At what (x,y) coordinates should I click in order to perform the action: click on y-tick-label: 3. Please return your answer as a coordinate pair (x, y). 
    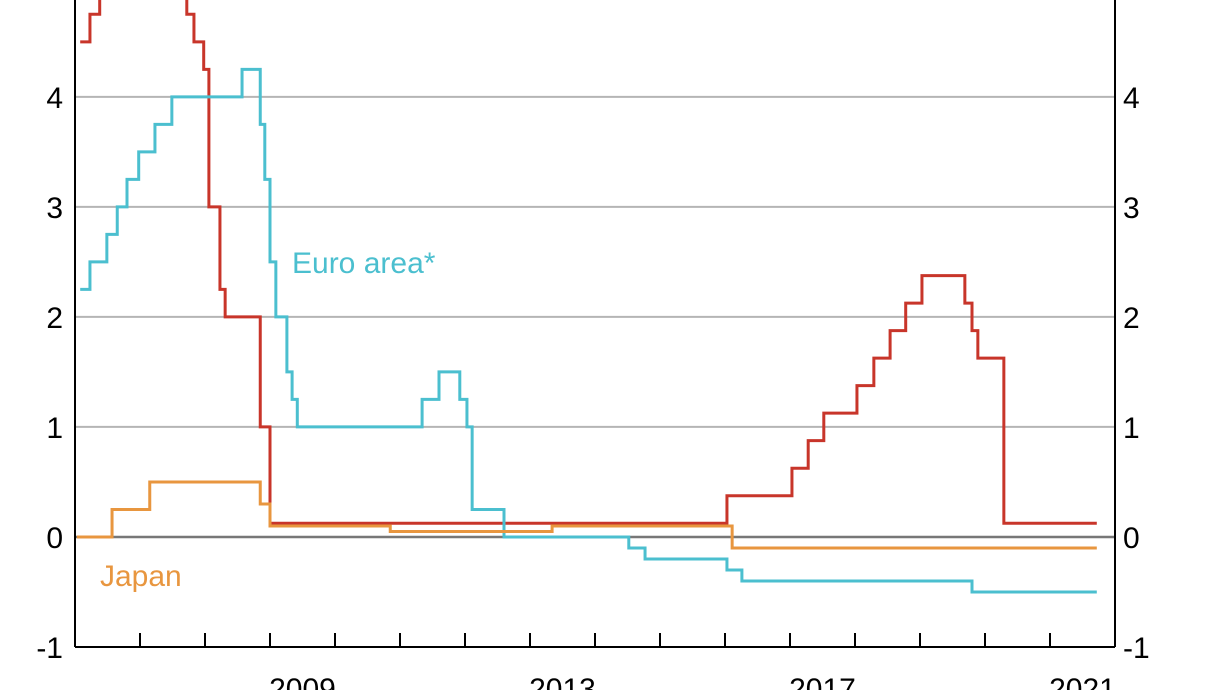
    Looking at the image, I should click on (54, 208).